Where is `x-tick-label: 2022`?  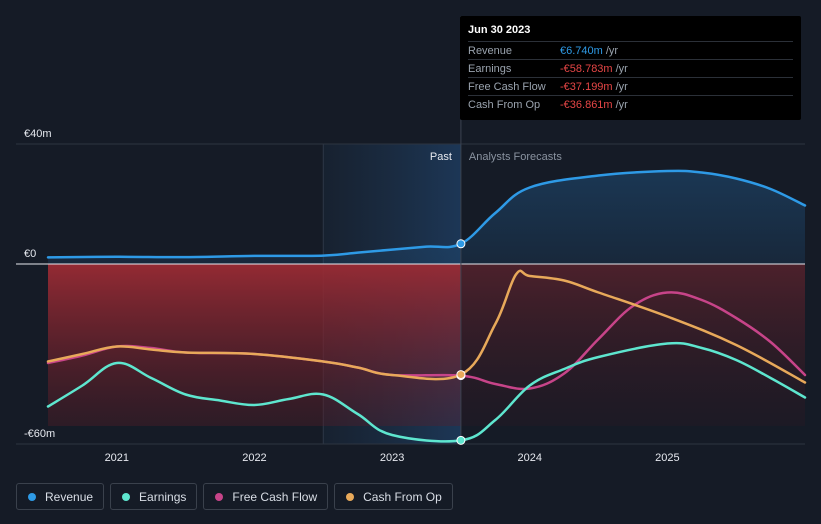 x-tick-label: 2022 is located at coordinates (254, 458).